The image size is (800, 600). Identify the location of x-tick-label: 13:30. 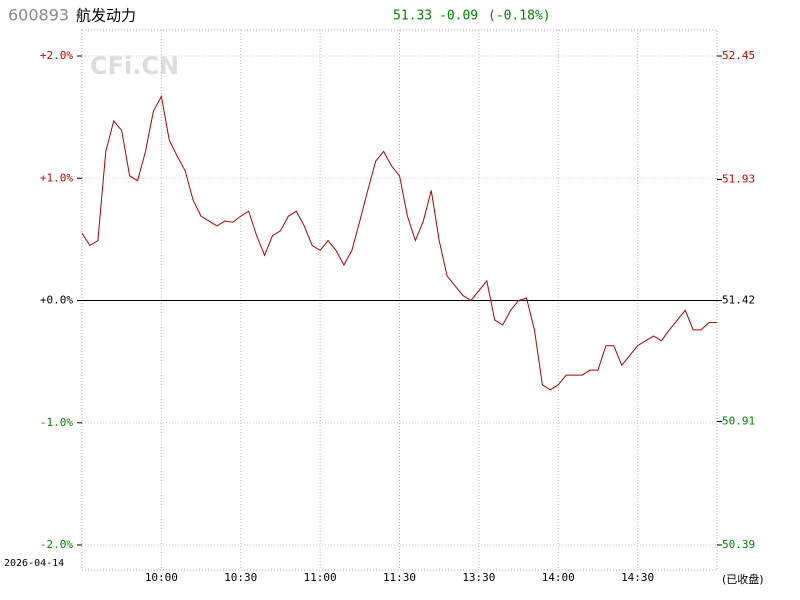
(478, 577).